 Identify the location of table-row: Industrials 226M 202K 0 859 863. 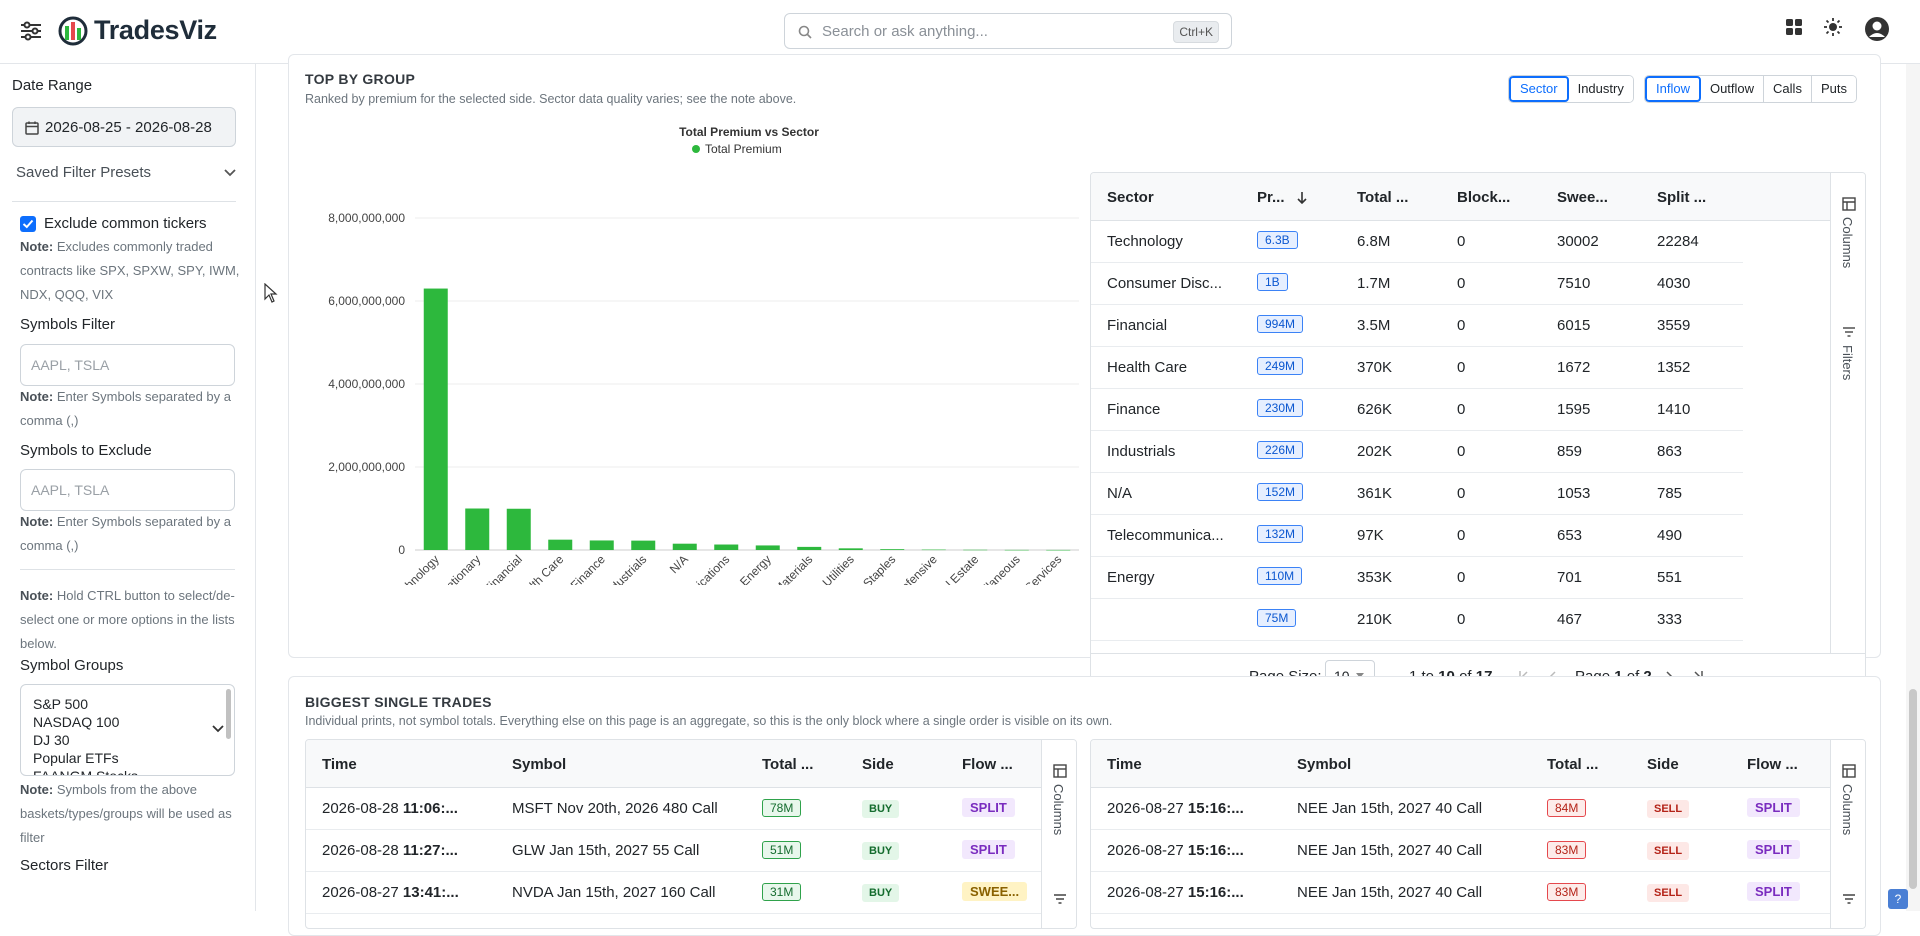
(1417, 452).